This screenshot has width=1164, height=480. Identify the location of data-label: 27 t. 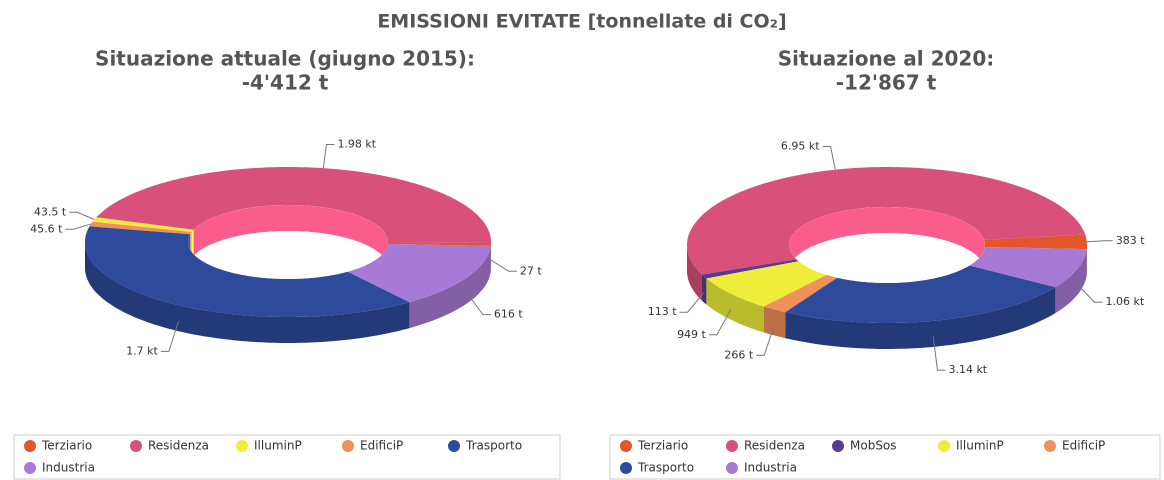
(531, 270).